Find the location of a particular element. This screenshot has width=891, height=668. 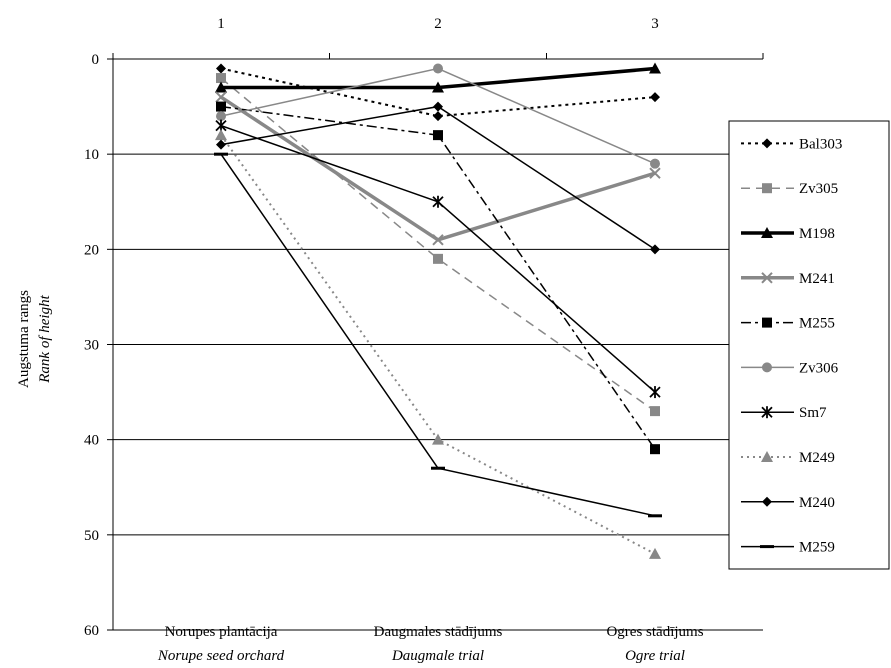

y-tick-labels: 0 10 20 30 40 50 60 is located at coordinates (91, 345).